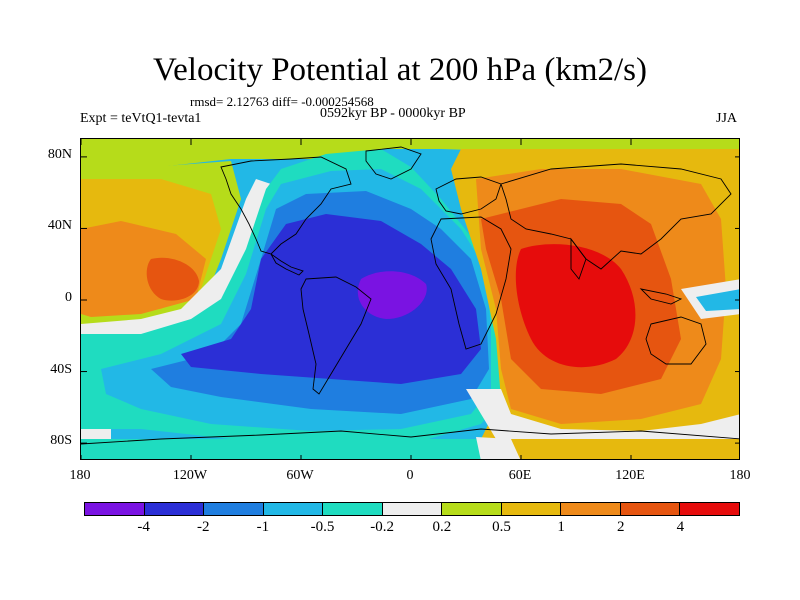 The height and width of the screenshot is (600, 800). What do you see at coordinates (501, 527) in the screenshot?
I see `colorbar-label: 0.5` at bounding box center [501, 527].